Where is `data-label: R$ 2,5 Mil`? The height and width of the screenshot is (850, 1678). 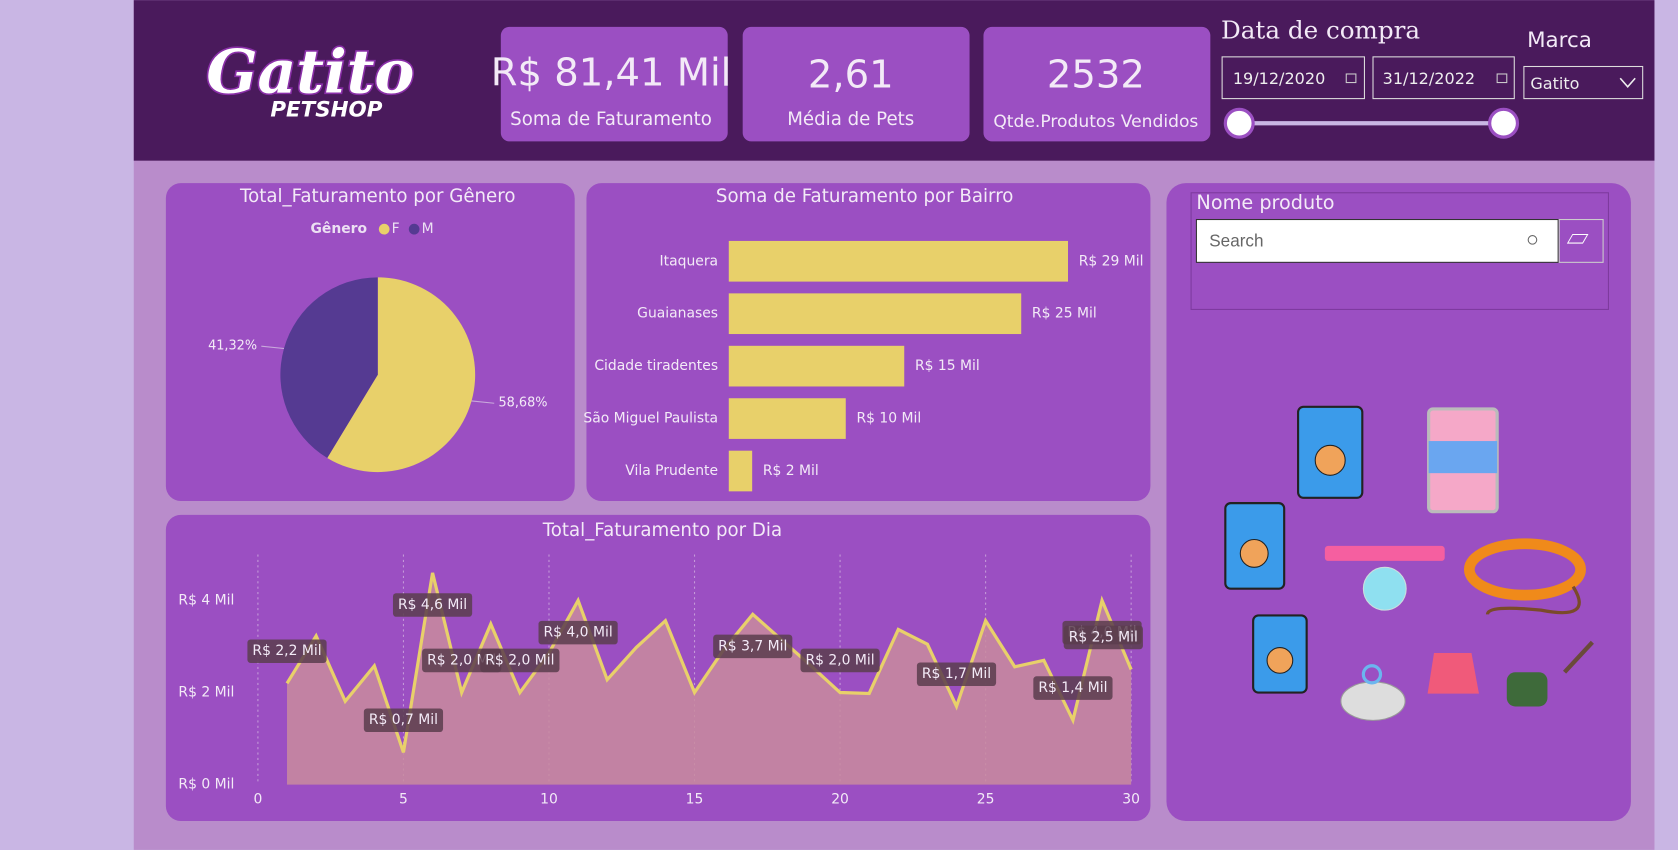
data-label: R$ 2,5 Mil is located at coordinates (1103, 637).